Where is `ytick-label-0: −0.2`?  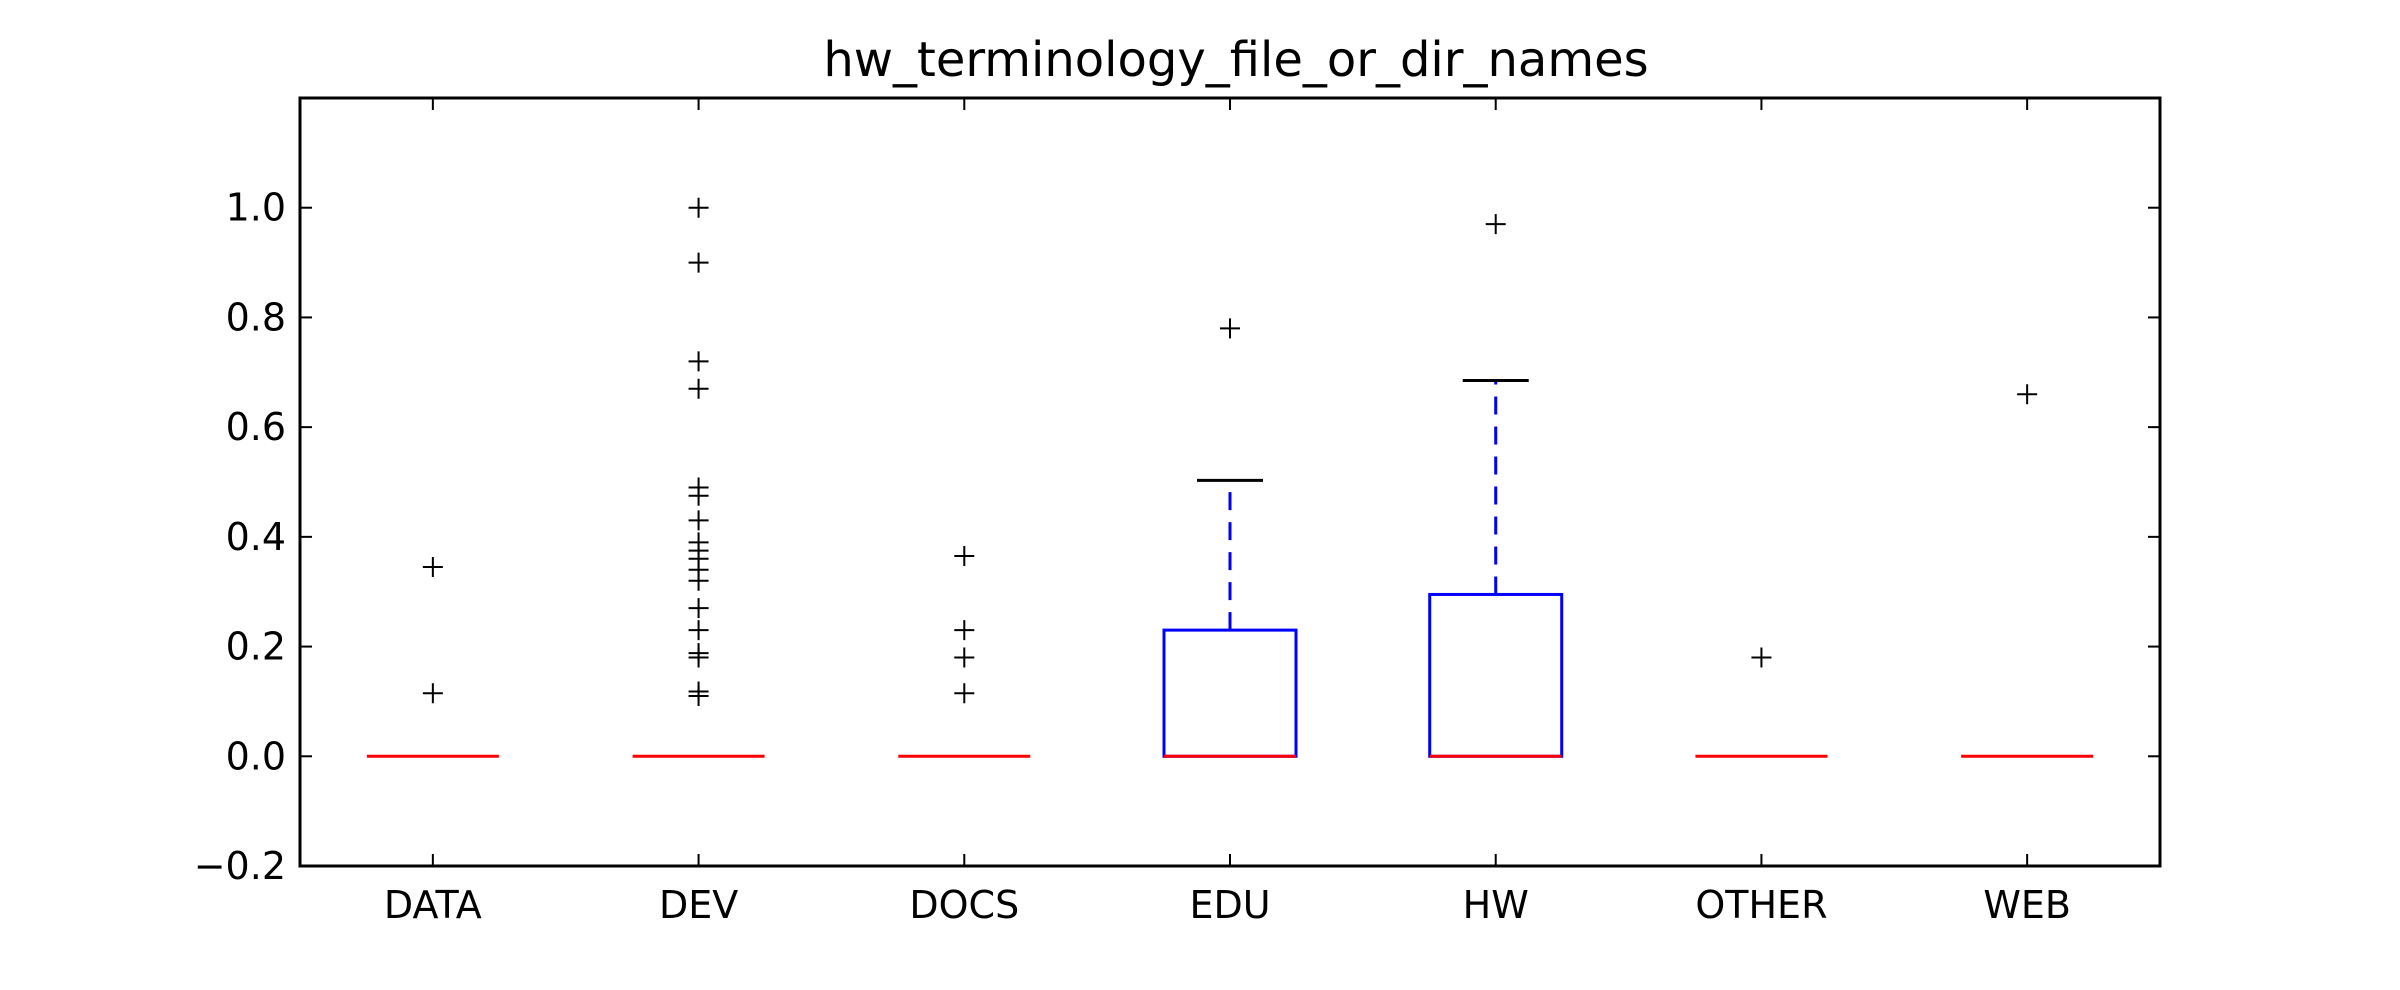 ytick-label-0: −0.2 is located at coordinates (240, 866).